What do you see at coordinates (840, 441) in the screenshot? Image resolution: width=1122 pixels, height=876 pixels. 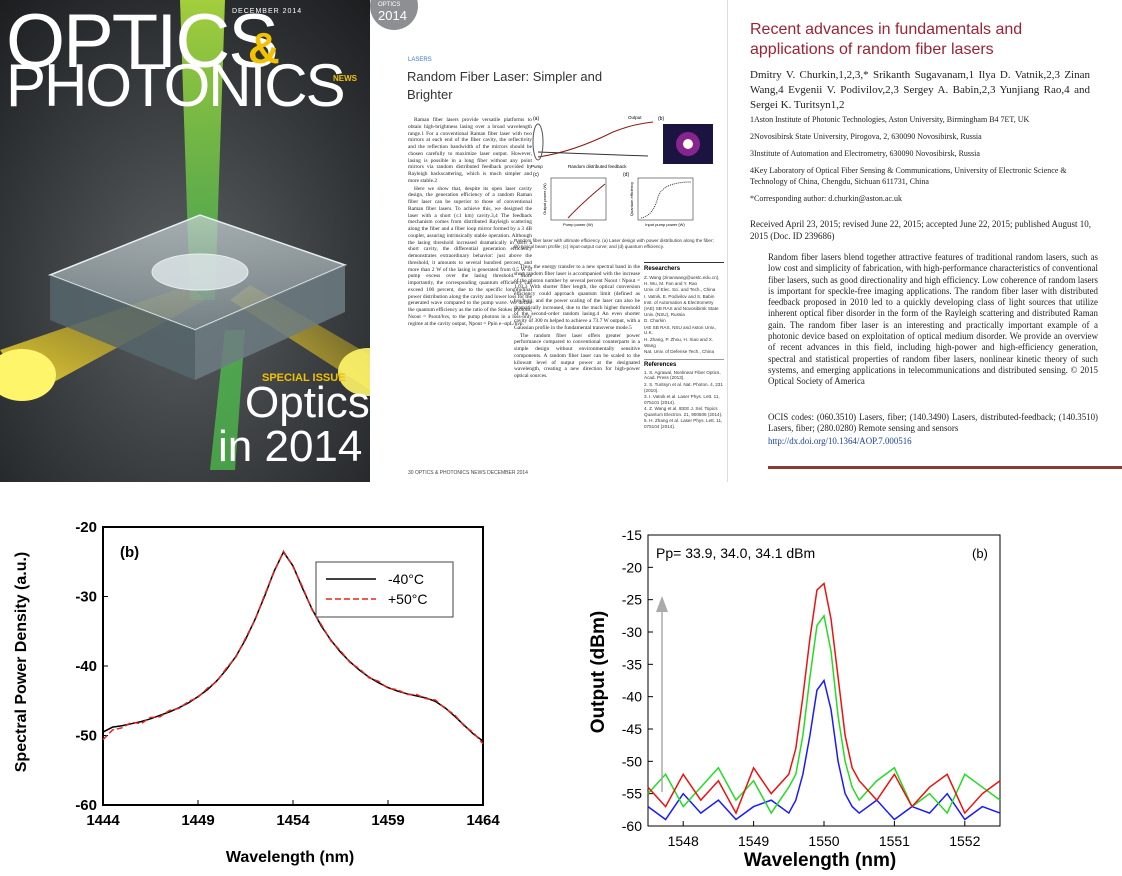 I see `doi: http://dx.doi.org/10.1364/AOP.7.000516` at bounding box center [840, 441].